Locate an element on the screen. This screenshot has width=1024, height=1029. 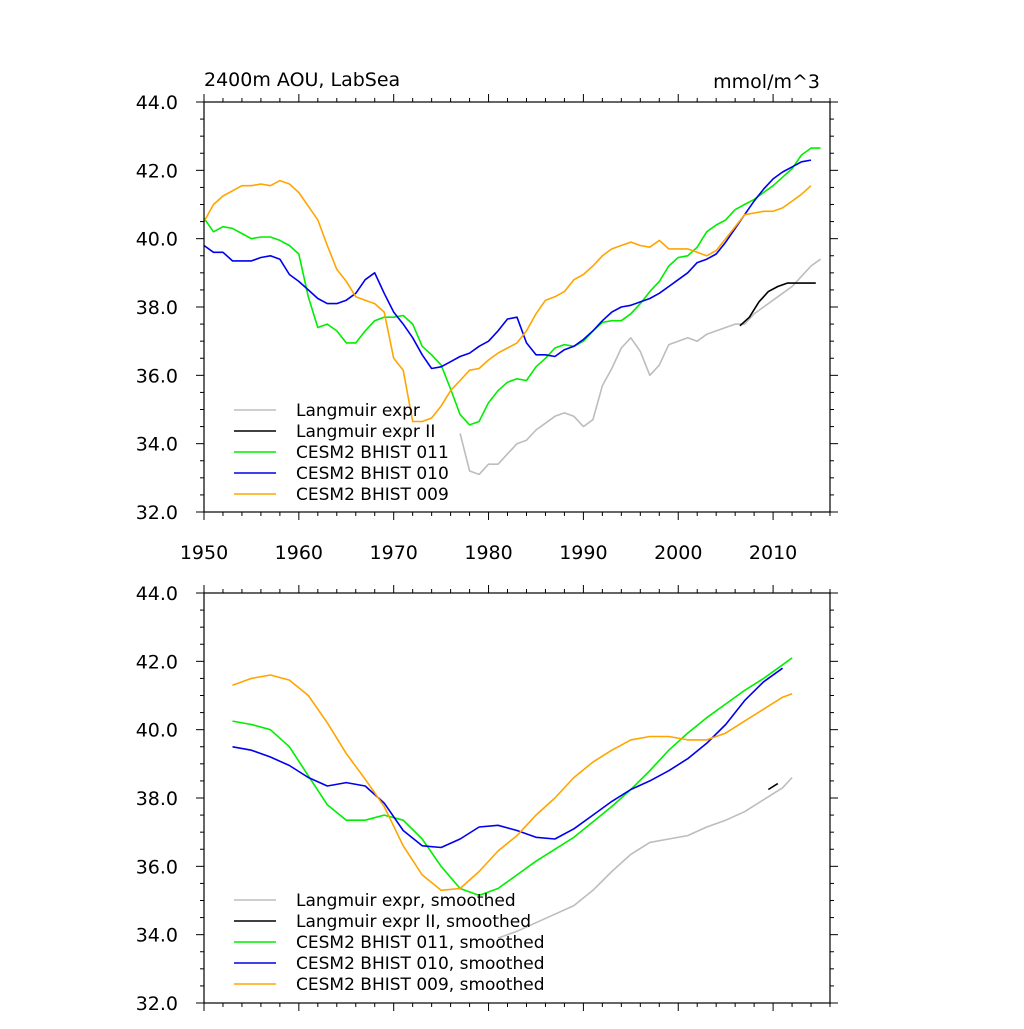
x-tick-label: 2000 is located at coordinates (678, 553).